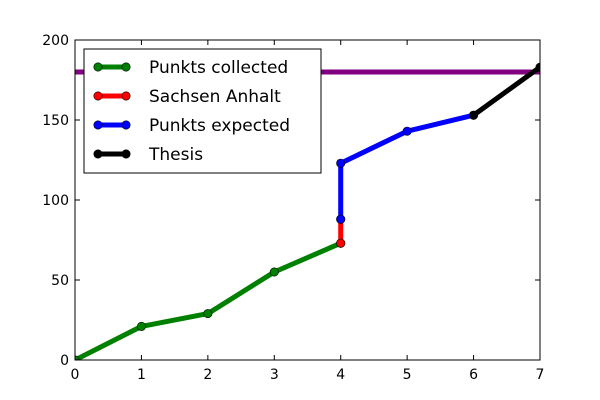  Describe the element at coordinates (340, 375) in the screenshot. I see `x-tick-label-4: 4` at that location.